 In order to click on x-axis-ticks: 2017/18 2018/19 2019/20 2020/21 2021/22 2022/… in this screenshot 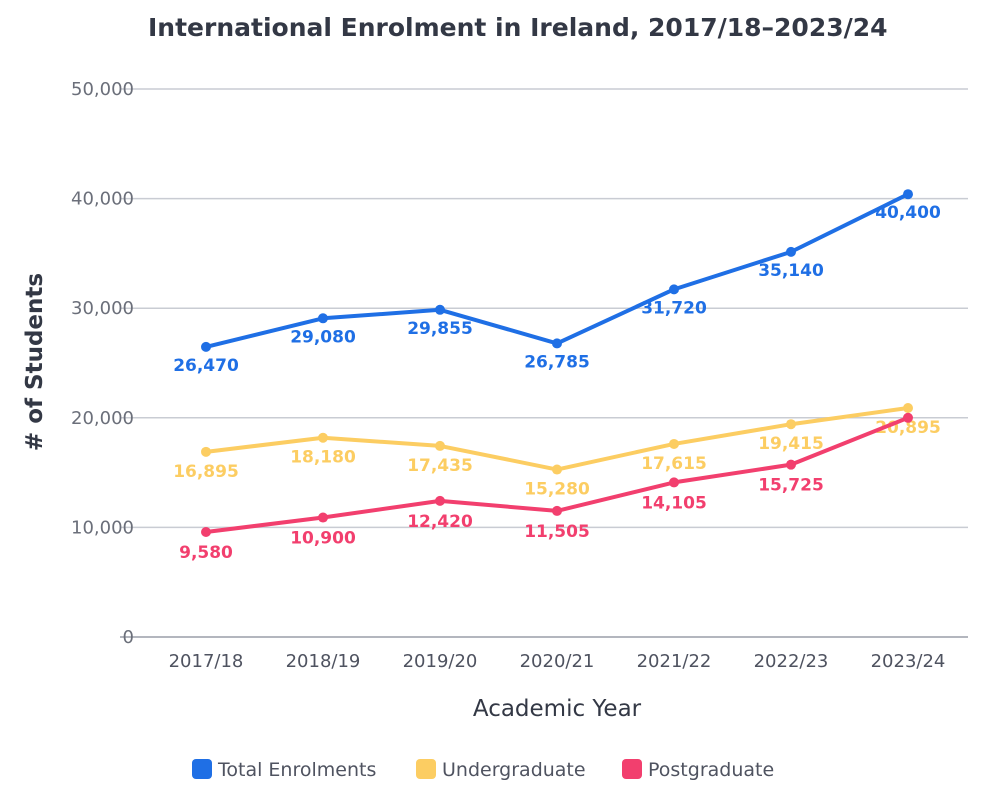, I will do `click(557, 661)`.